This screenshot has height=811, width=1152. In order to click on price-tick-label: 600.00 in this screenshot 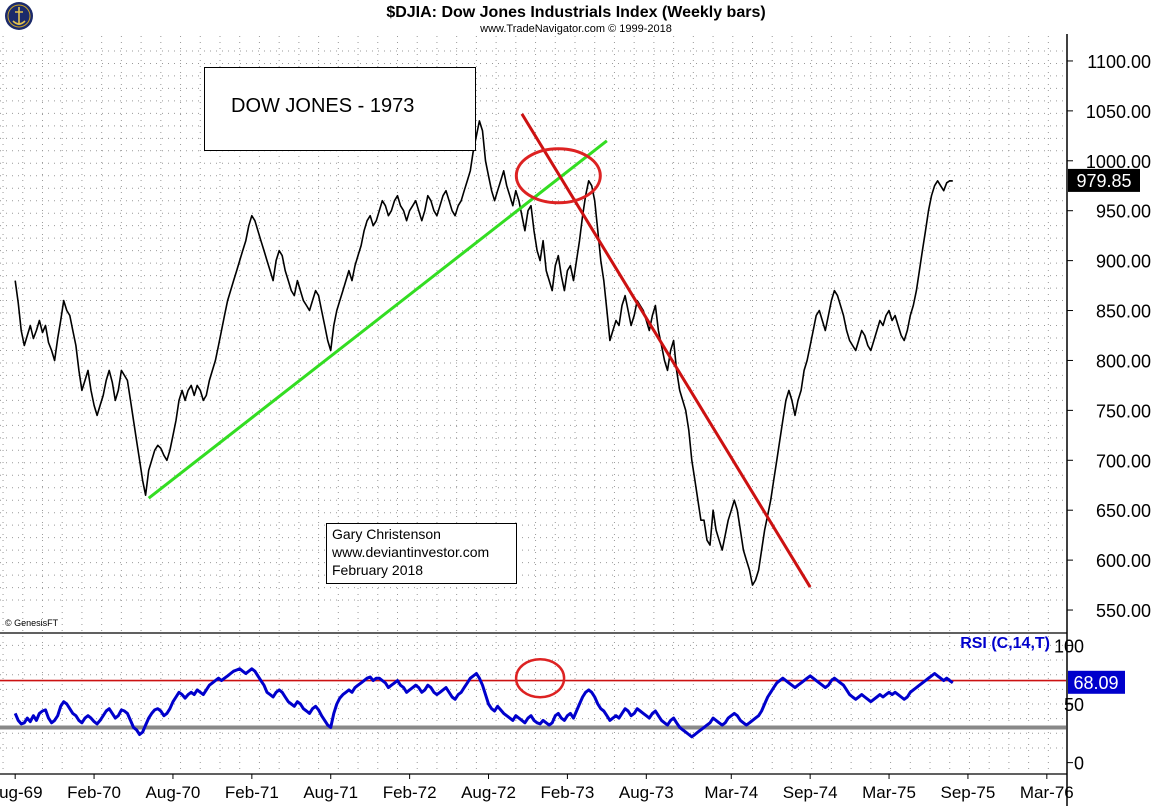, I will do `click(1123, 561)`.